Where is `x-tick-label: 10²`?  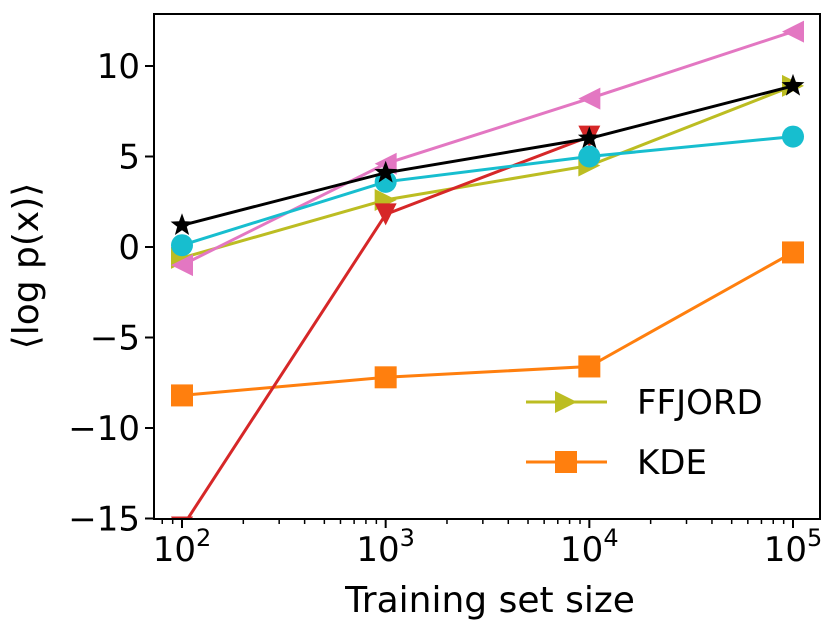
x-tick-label: 10² is located at coordinates (182, 547).